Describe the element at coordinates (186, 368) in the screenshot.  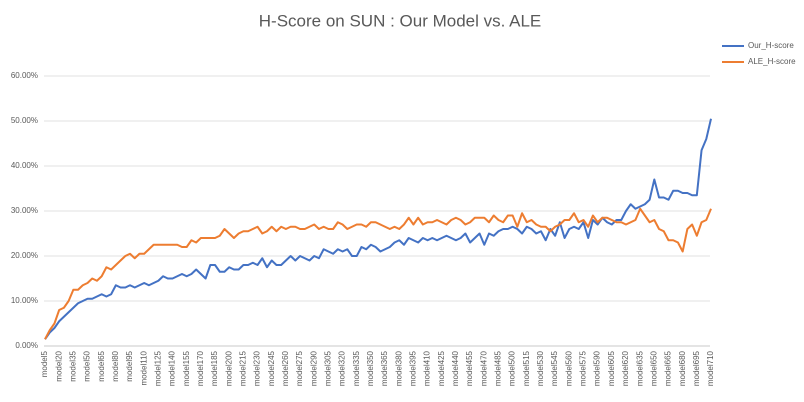
I see `x-tick-label: model155` at that location.